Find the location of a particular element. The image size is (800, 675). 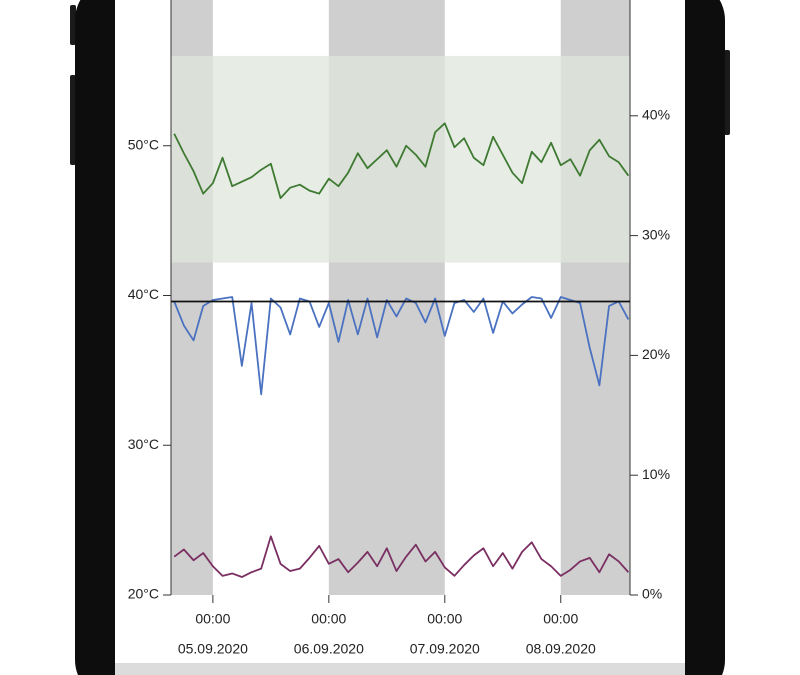

x-tick-label: 06.09.2020 is located at coordinates (329, 649).